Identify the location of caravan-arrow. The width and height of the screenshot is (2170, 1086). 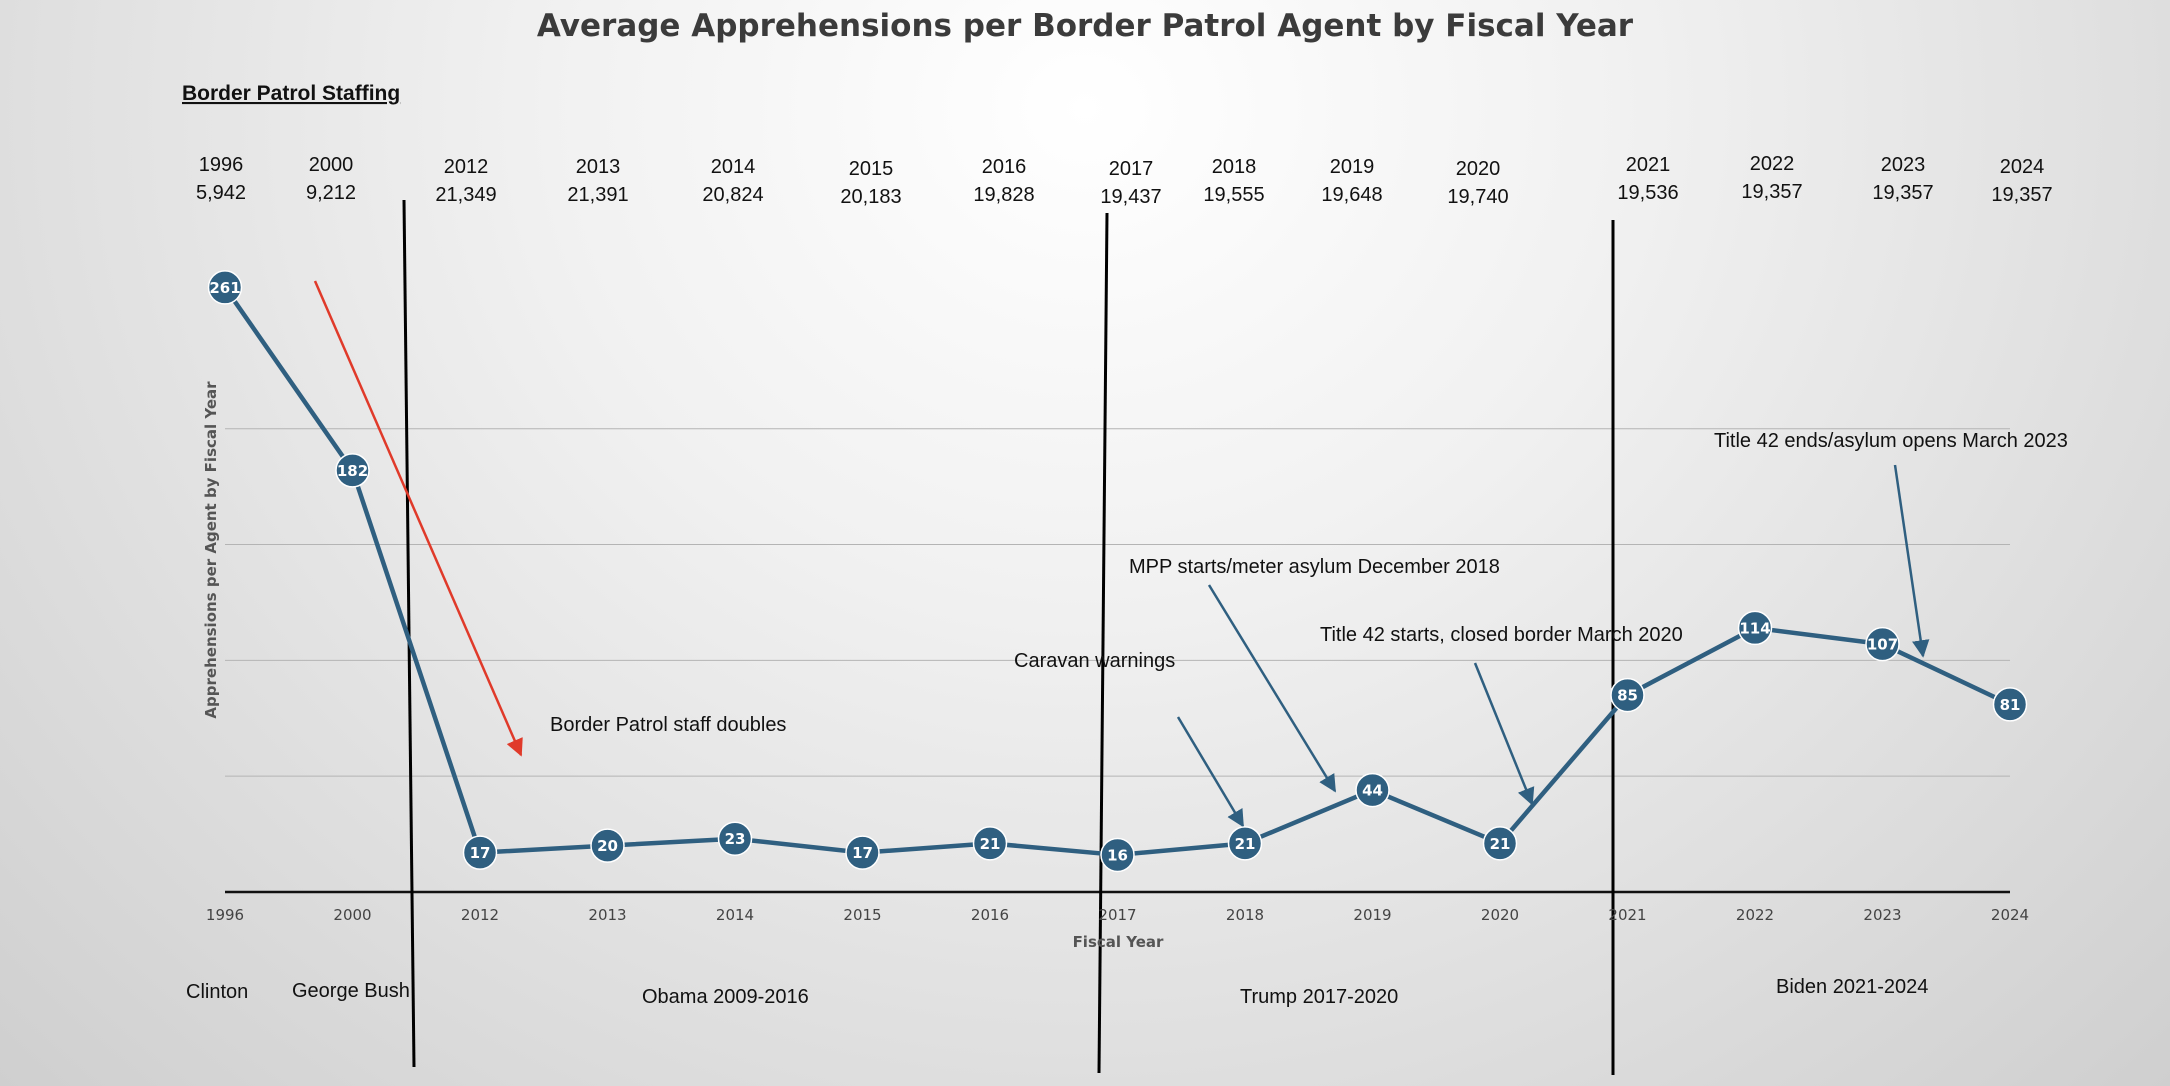
(1210, 772).